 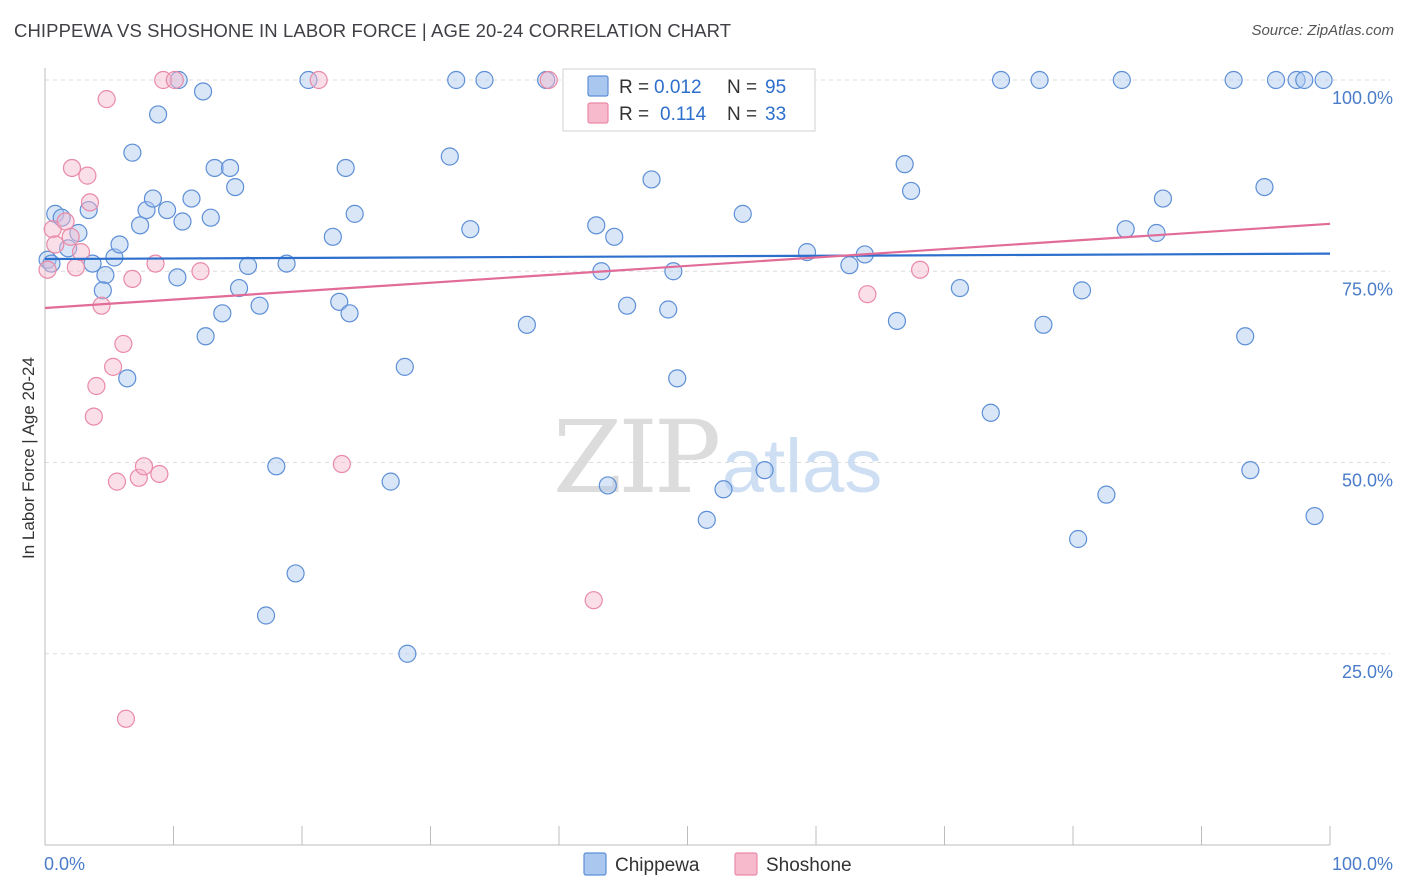 What do you see at coordinates (64, 864) in the screenshot?
I see `x-tick-label: 0.0%` at bounding box center [64, 864].